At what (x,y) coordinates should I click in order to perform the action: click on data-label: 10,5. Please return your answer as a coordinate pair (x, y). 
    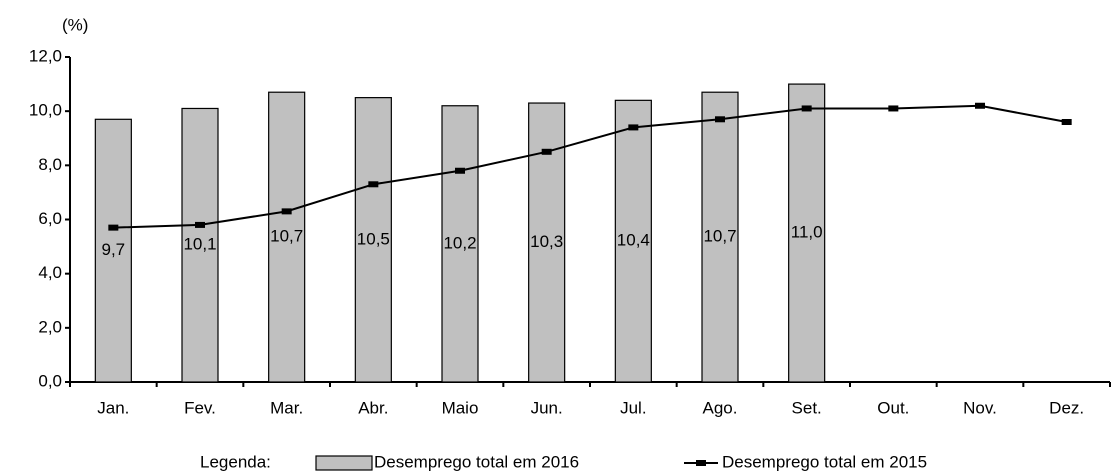
    Looking at the image, I should click on (373, 238).